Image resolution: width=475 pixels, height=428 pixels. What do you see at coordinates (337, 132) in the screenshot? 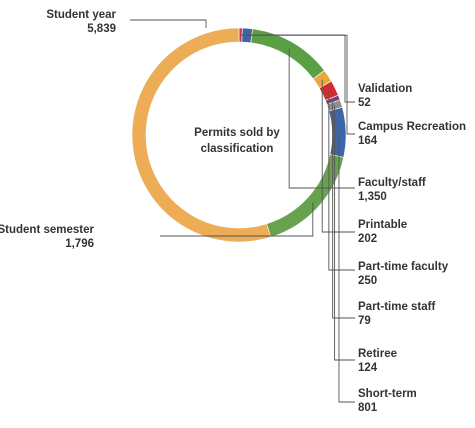
I see `slice-short-term` at bounding box center [337, 132].